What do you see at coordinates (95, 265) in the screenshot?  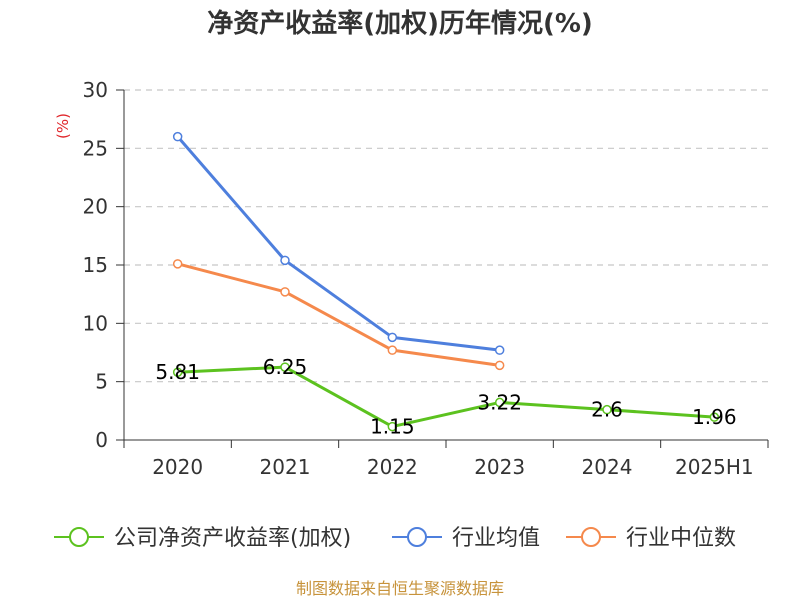 I see `y-tick-label: 15` at bounding box center [95, 265].